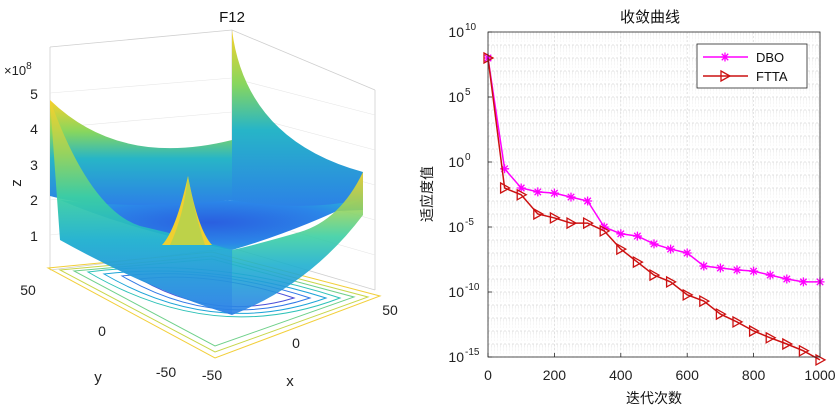  What do you see at coordinates (187, 210) in the screenshot?
I see `surface-center-spike-shade` at bounding box center [187, 210].